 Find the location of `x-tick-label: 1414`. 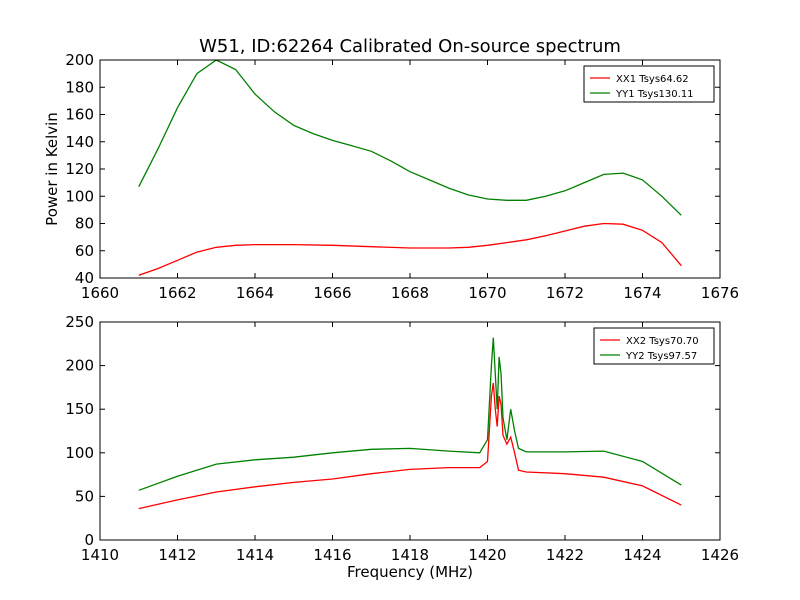

x-tick-label: 1414 is located at coordinates (255, 555).